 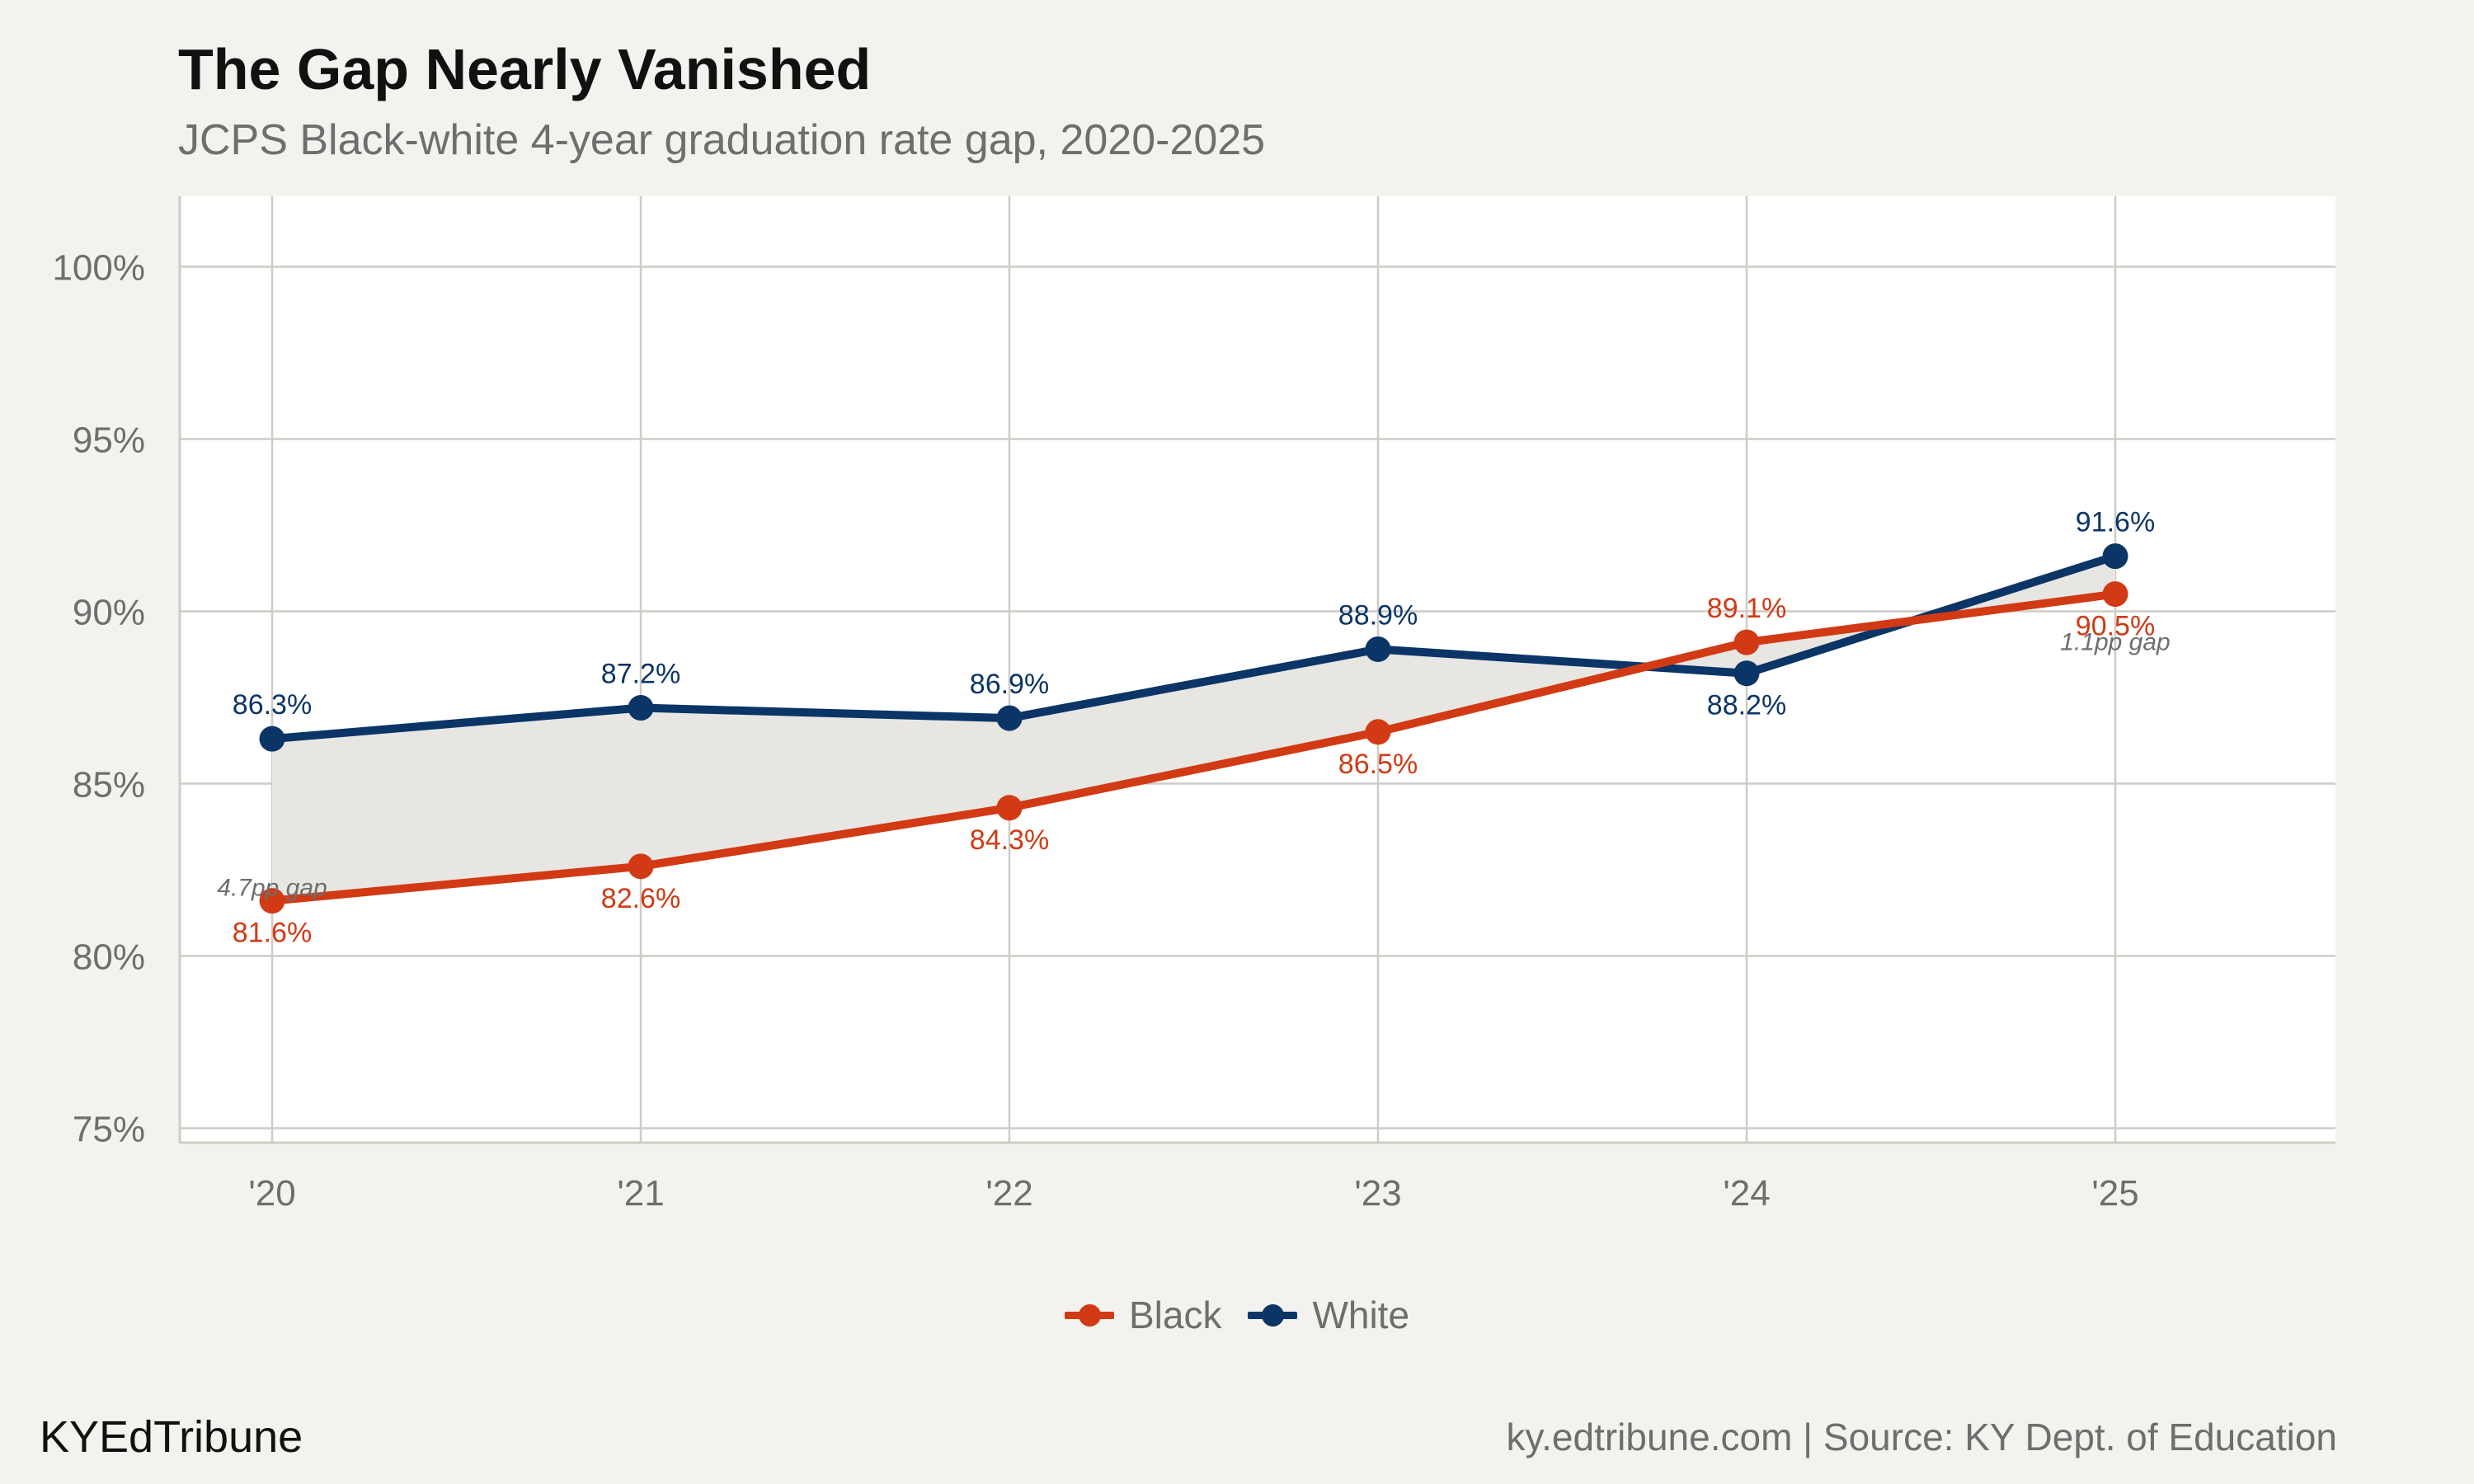 What do you see at coordinates (271, 1193) in the screenshot?
I see `x-tick-label: '20` at bounding box center [271, 1193].